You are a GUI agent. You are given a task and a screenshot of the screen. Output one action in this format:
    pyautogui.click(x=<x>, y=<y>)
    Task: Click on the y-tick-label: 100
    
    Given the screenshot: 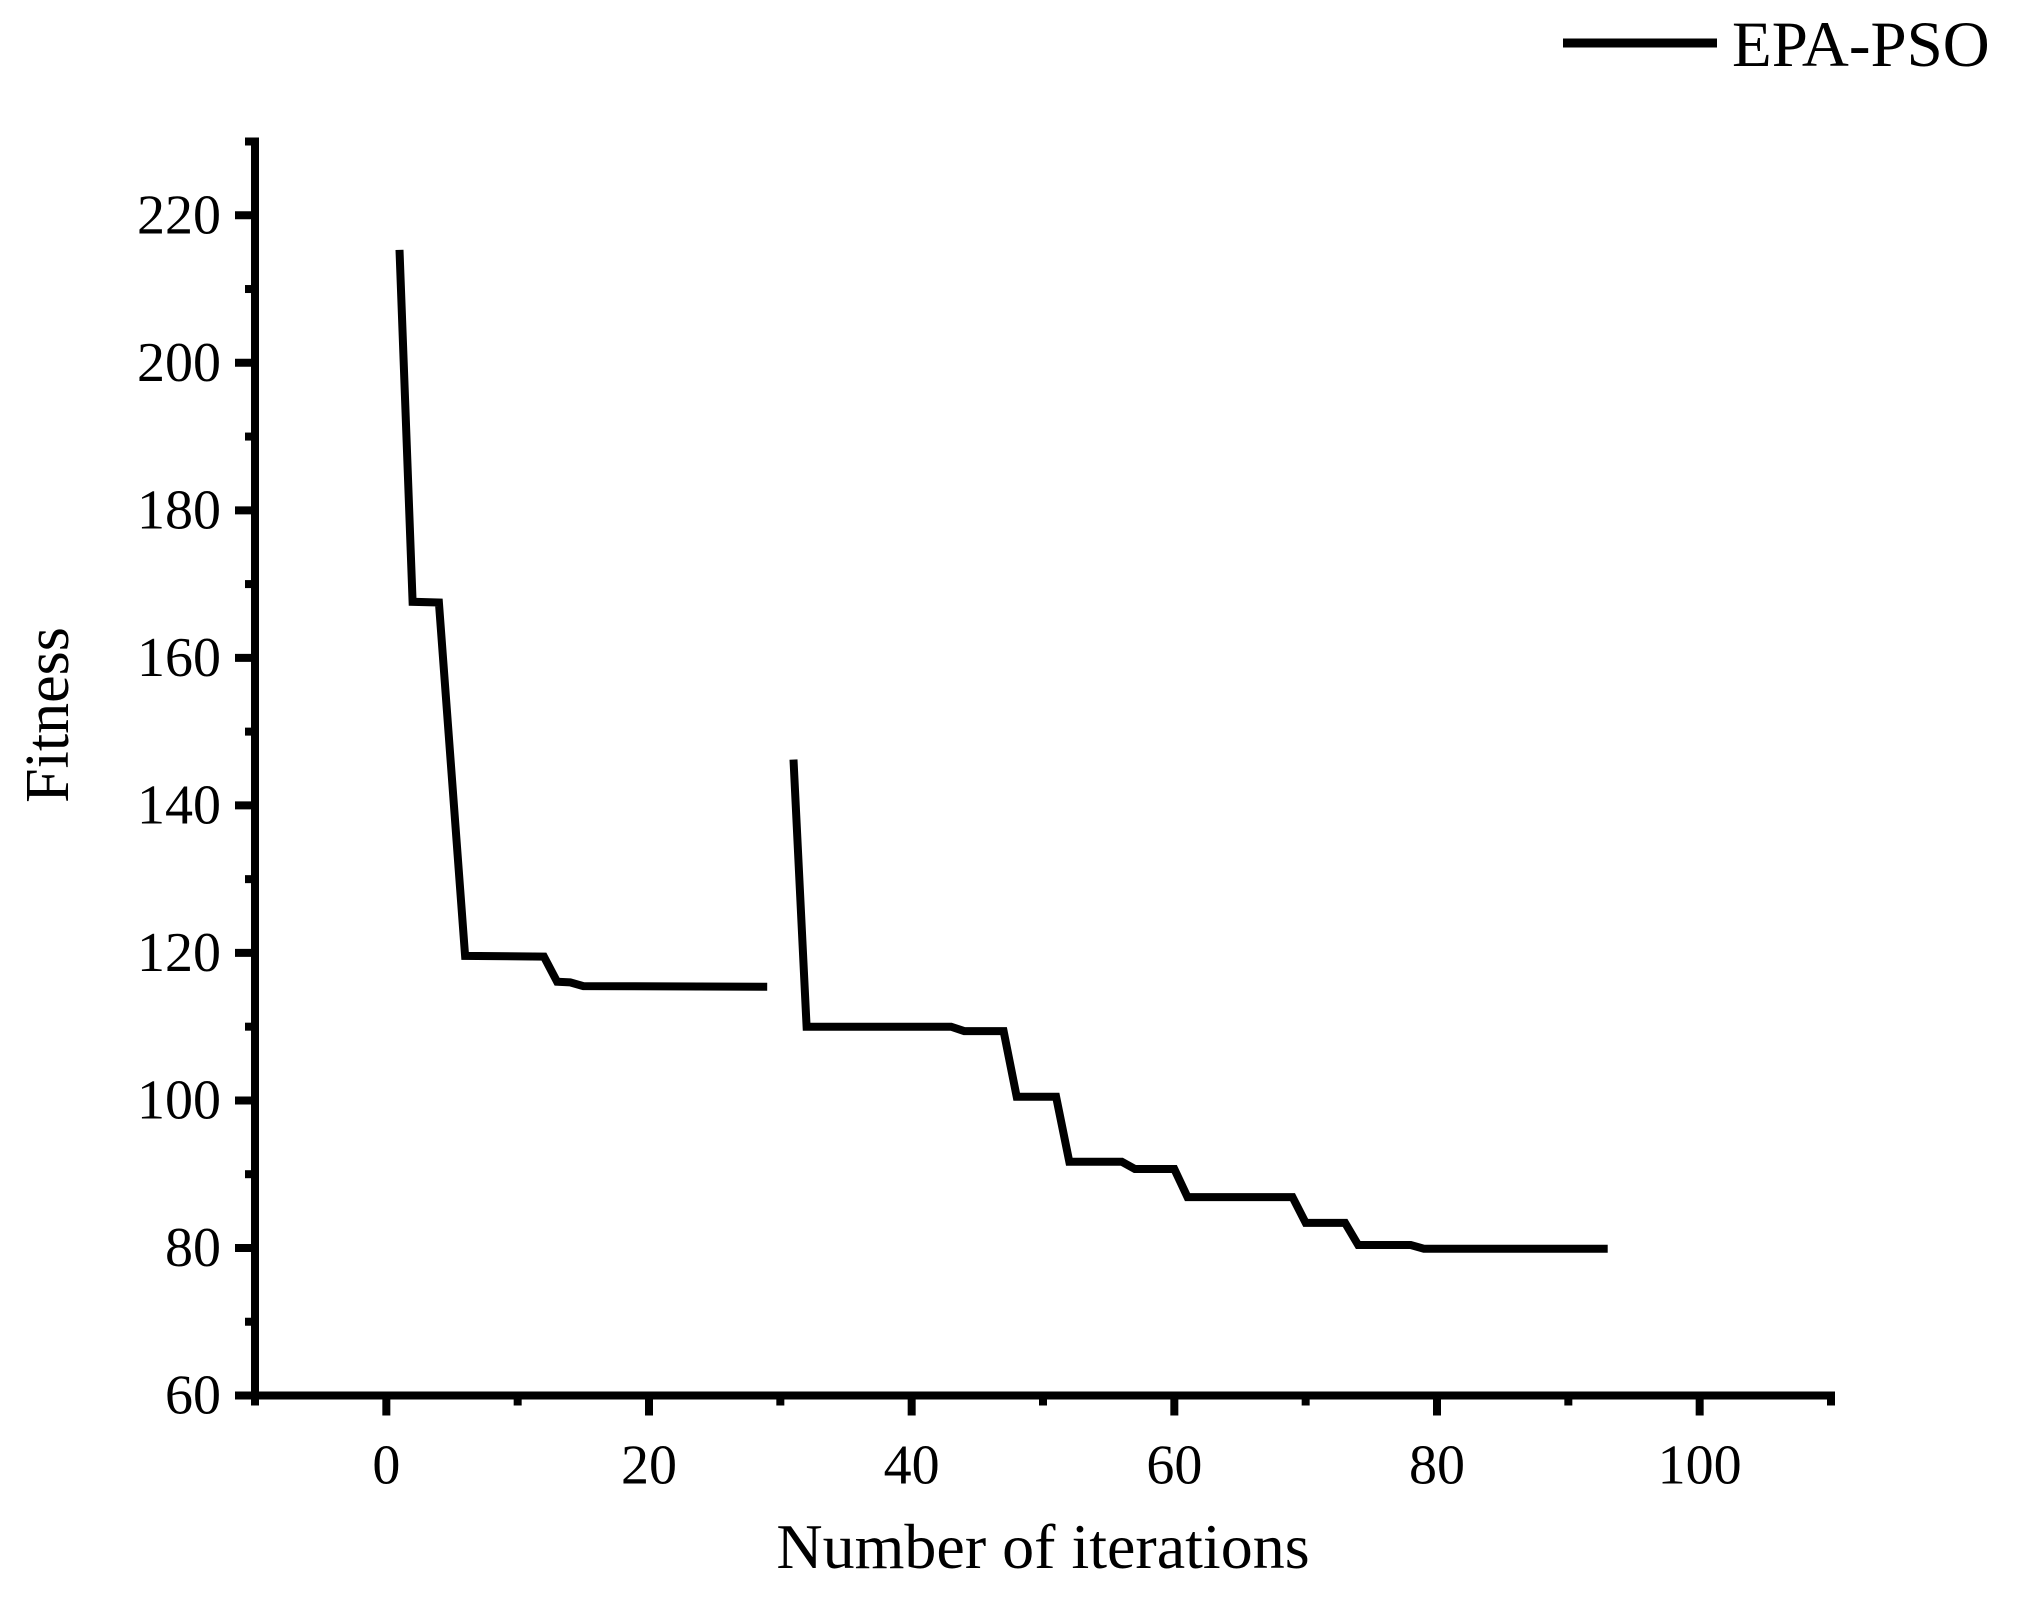 What is the action you would take?
    pyautogui.click(x=179, y=1100)
    